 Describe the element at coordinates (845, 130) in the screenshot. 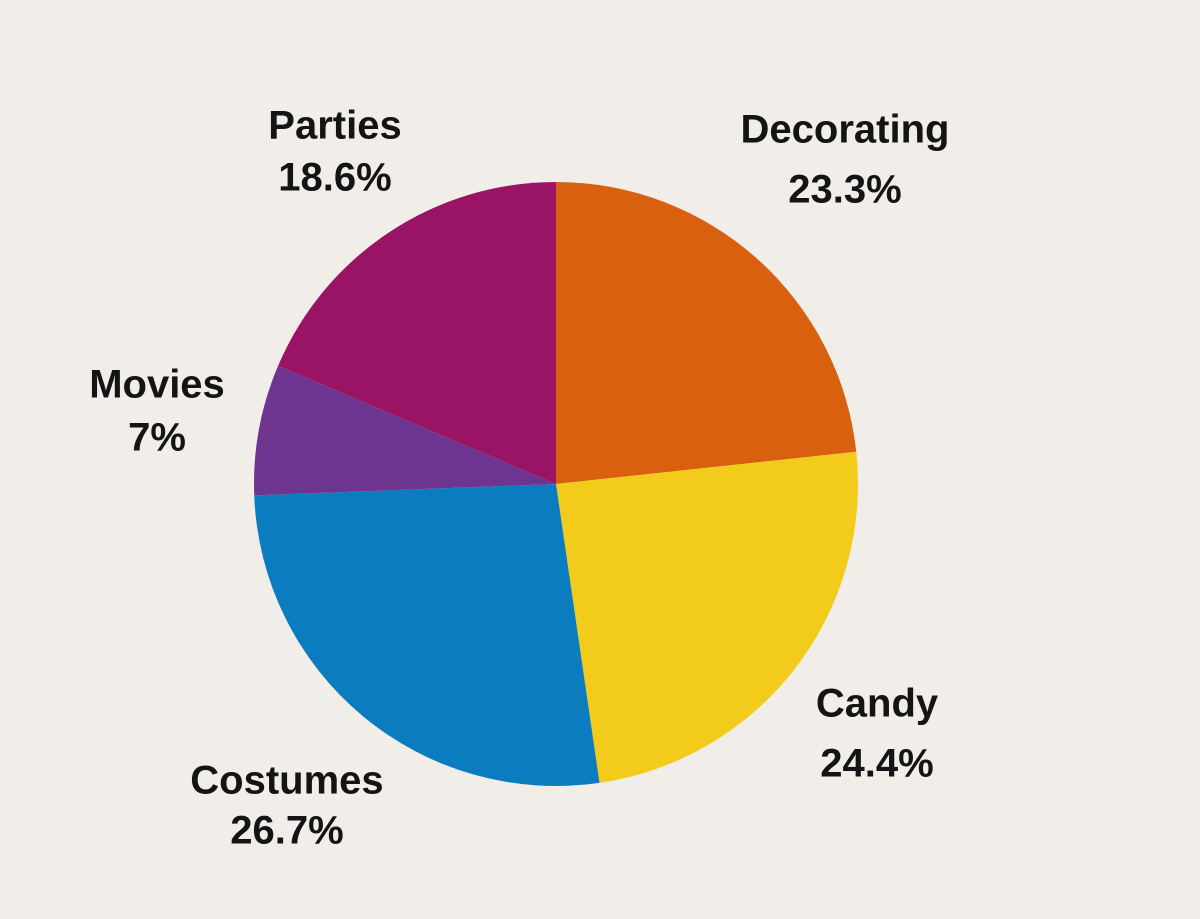

I see `slice-label: Decorating` at that location.